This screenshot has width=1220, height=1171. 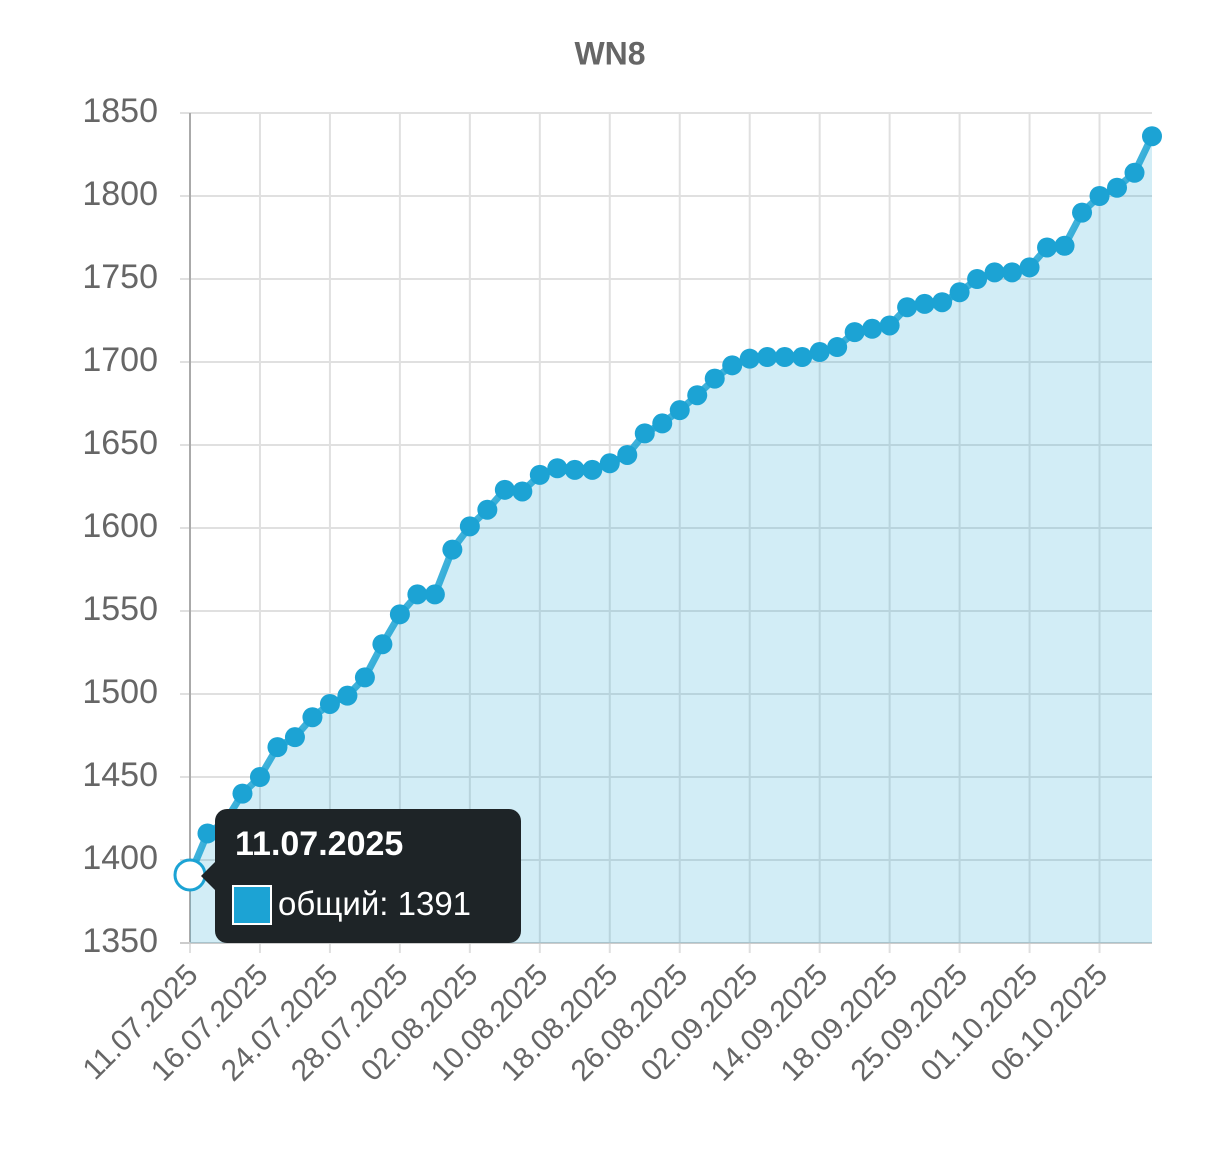 I want to click on y-tick-label: 1850, so click(x=120, y=111).